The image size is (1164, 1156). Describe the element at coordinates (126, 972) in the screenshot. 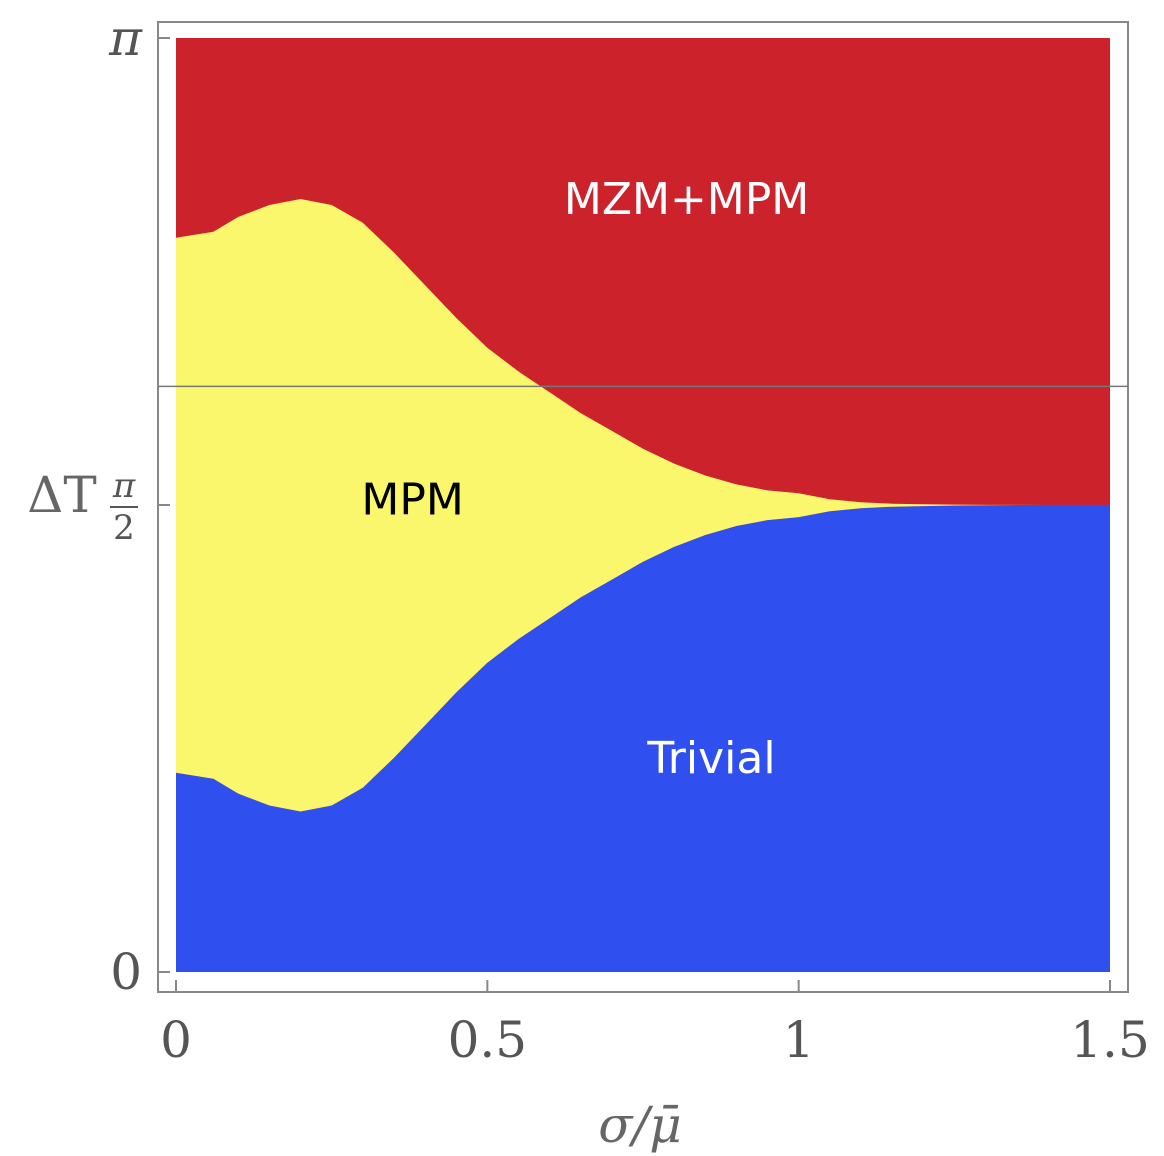

I see `y-tick-label: 0` at that location.